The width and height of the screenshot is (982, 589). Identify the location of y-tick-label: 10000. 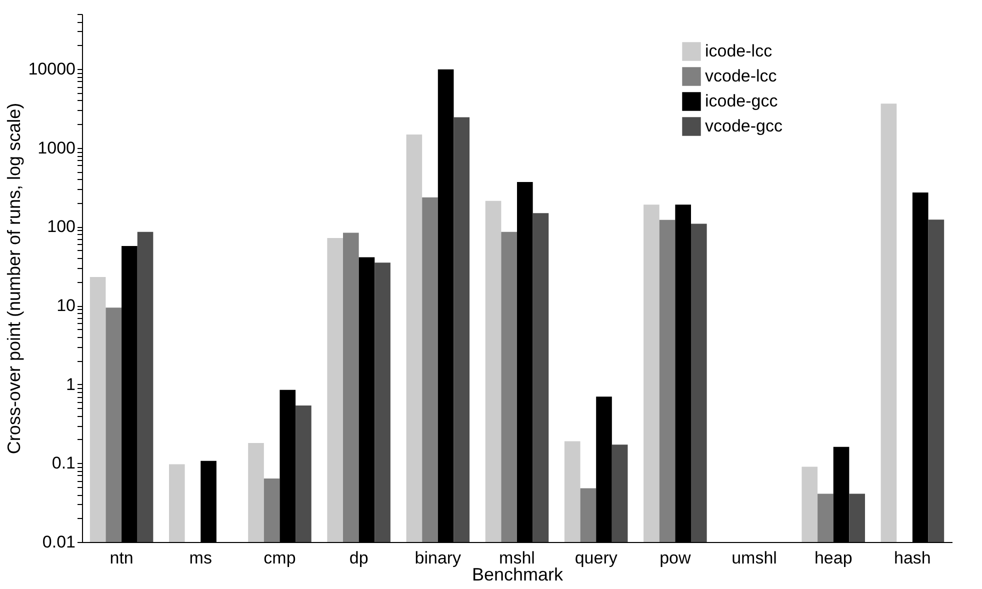
(52, 69).